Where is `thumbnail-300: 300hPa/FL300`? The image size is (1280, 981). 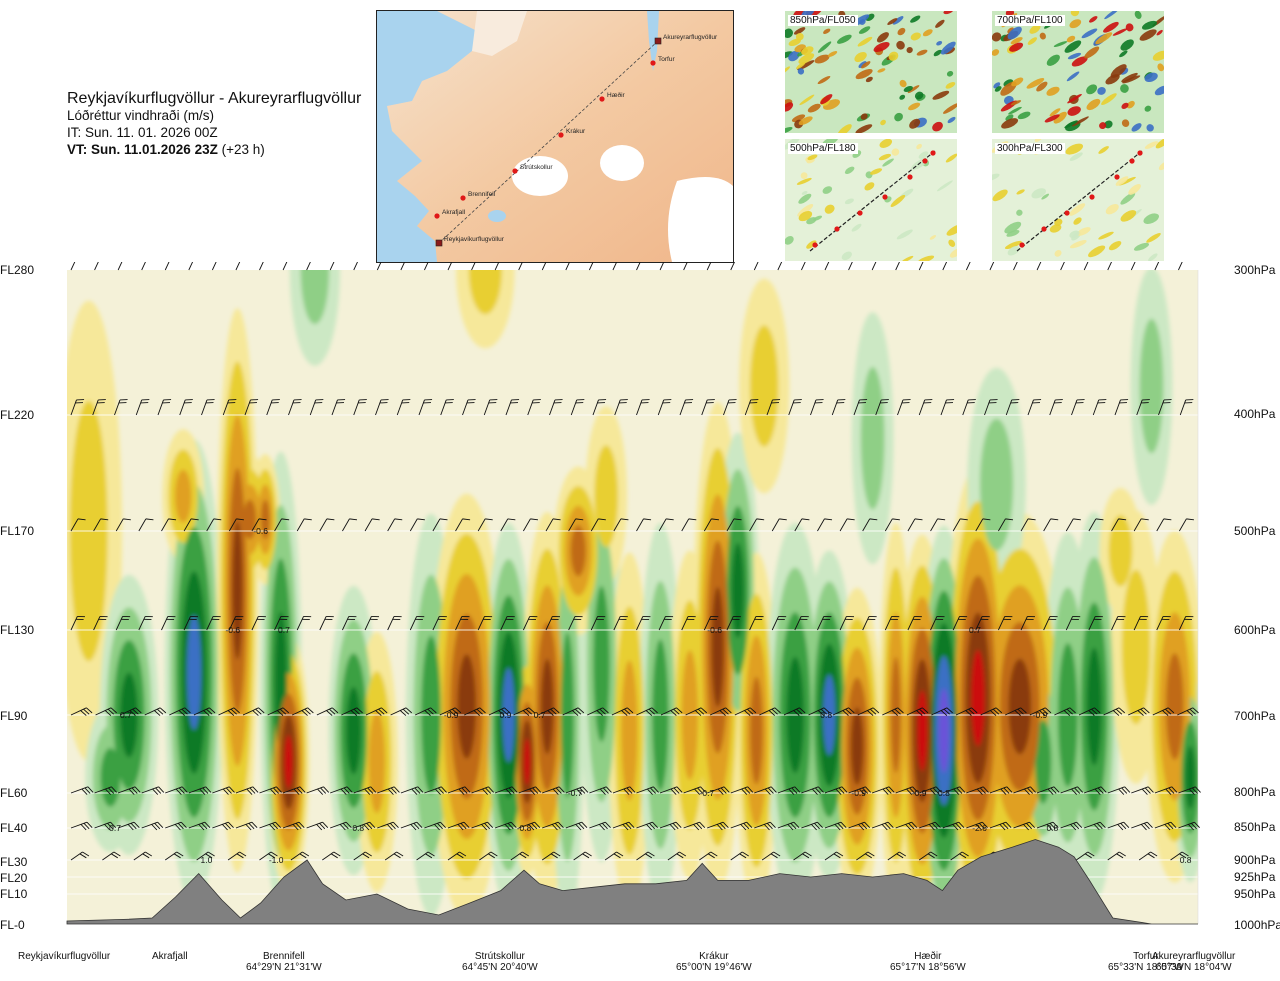 thumbnail-300: 300hPa/FL300 is located at coordinates (1077, 199).